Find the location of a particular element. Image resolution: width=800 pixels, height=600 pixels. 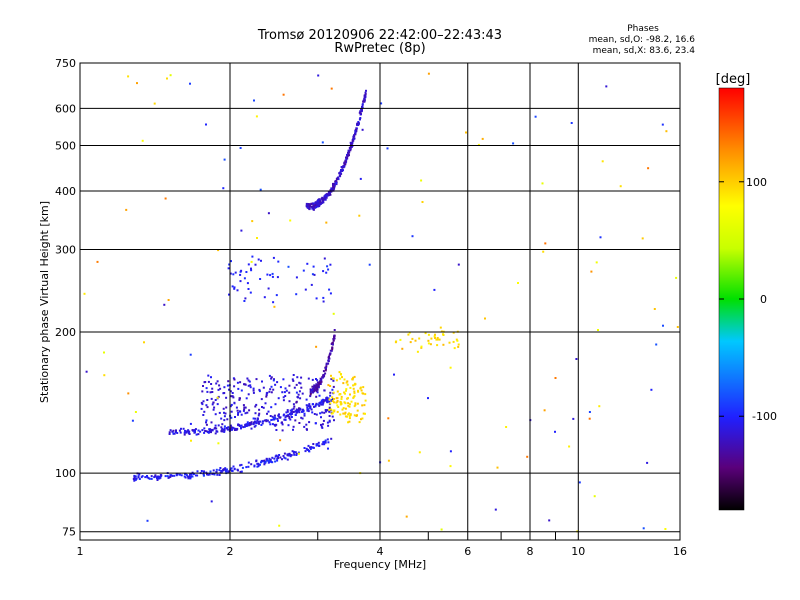

y-axis-label: Stationary phase Virtual Height [km] is located at coordinates (44, 302).